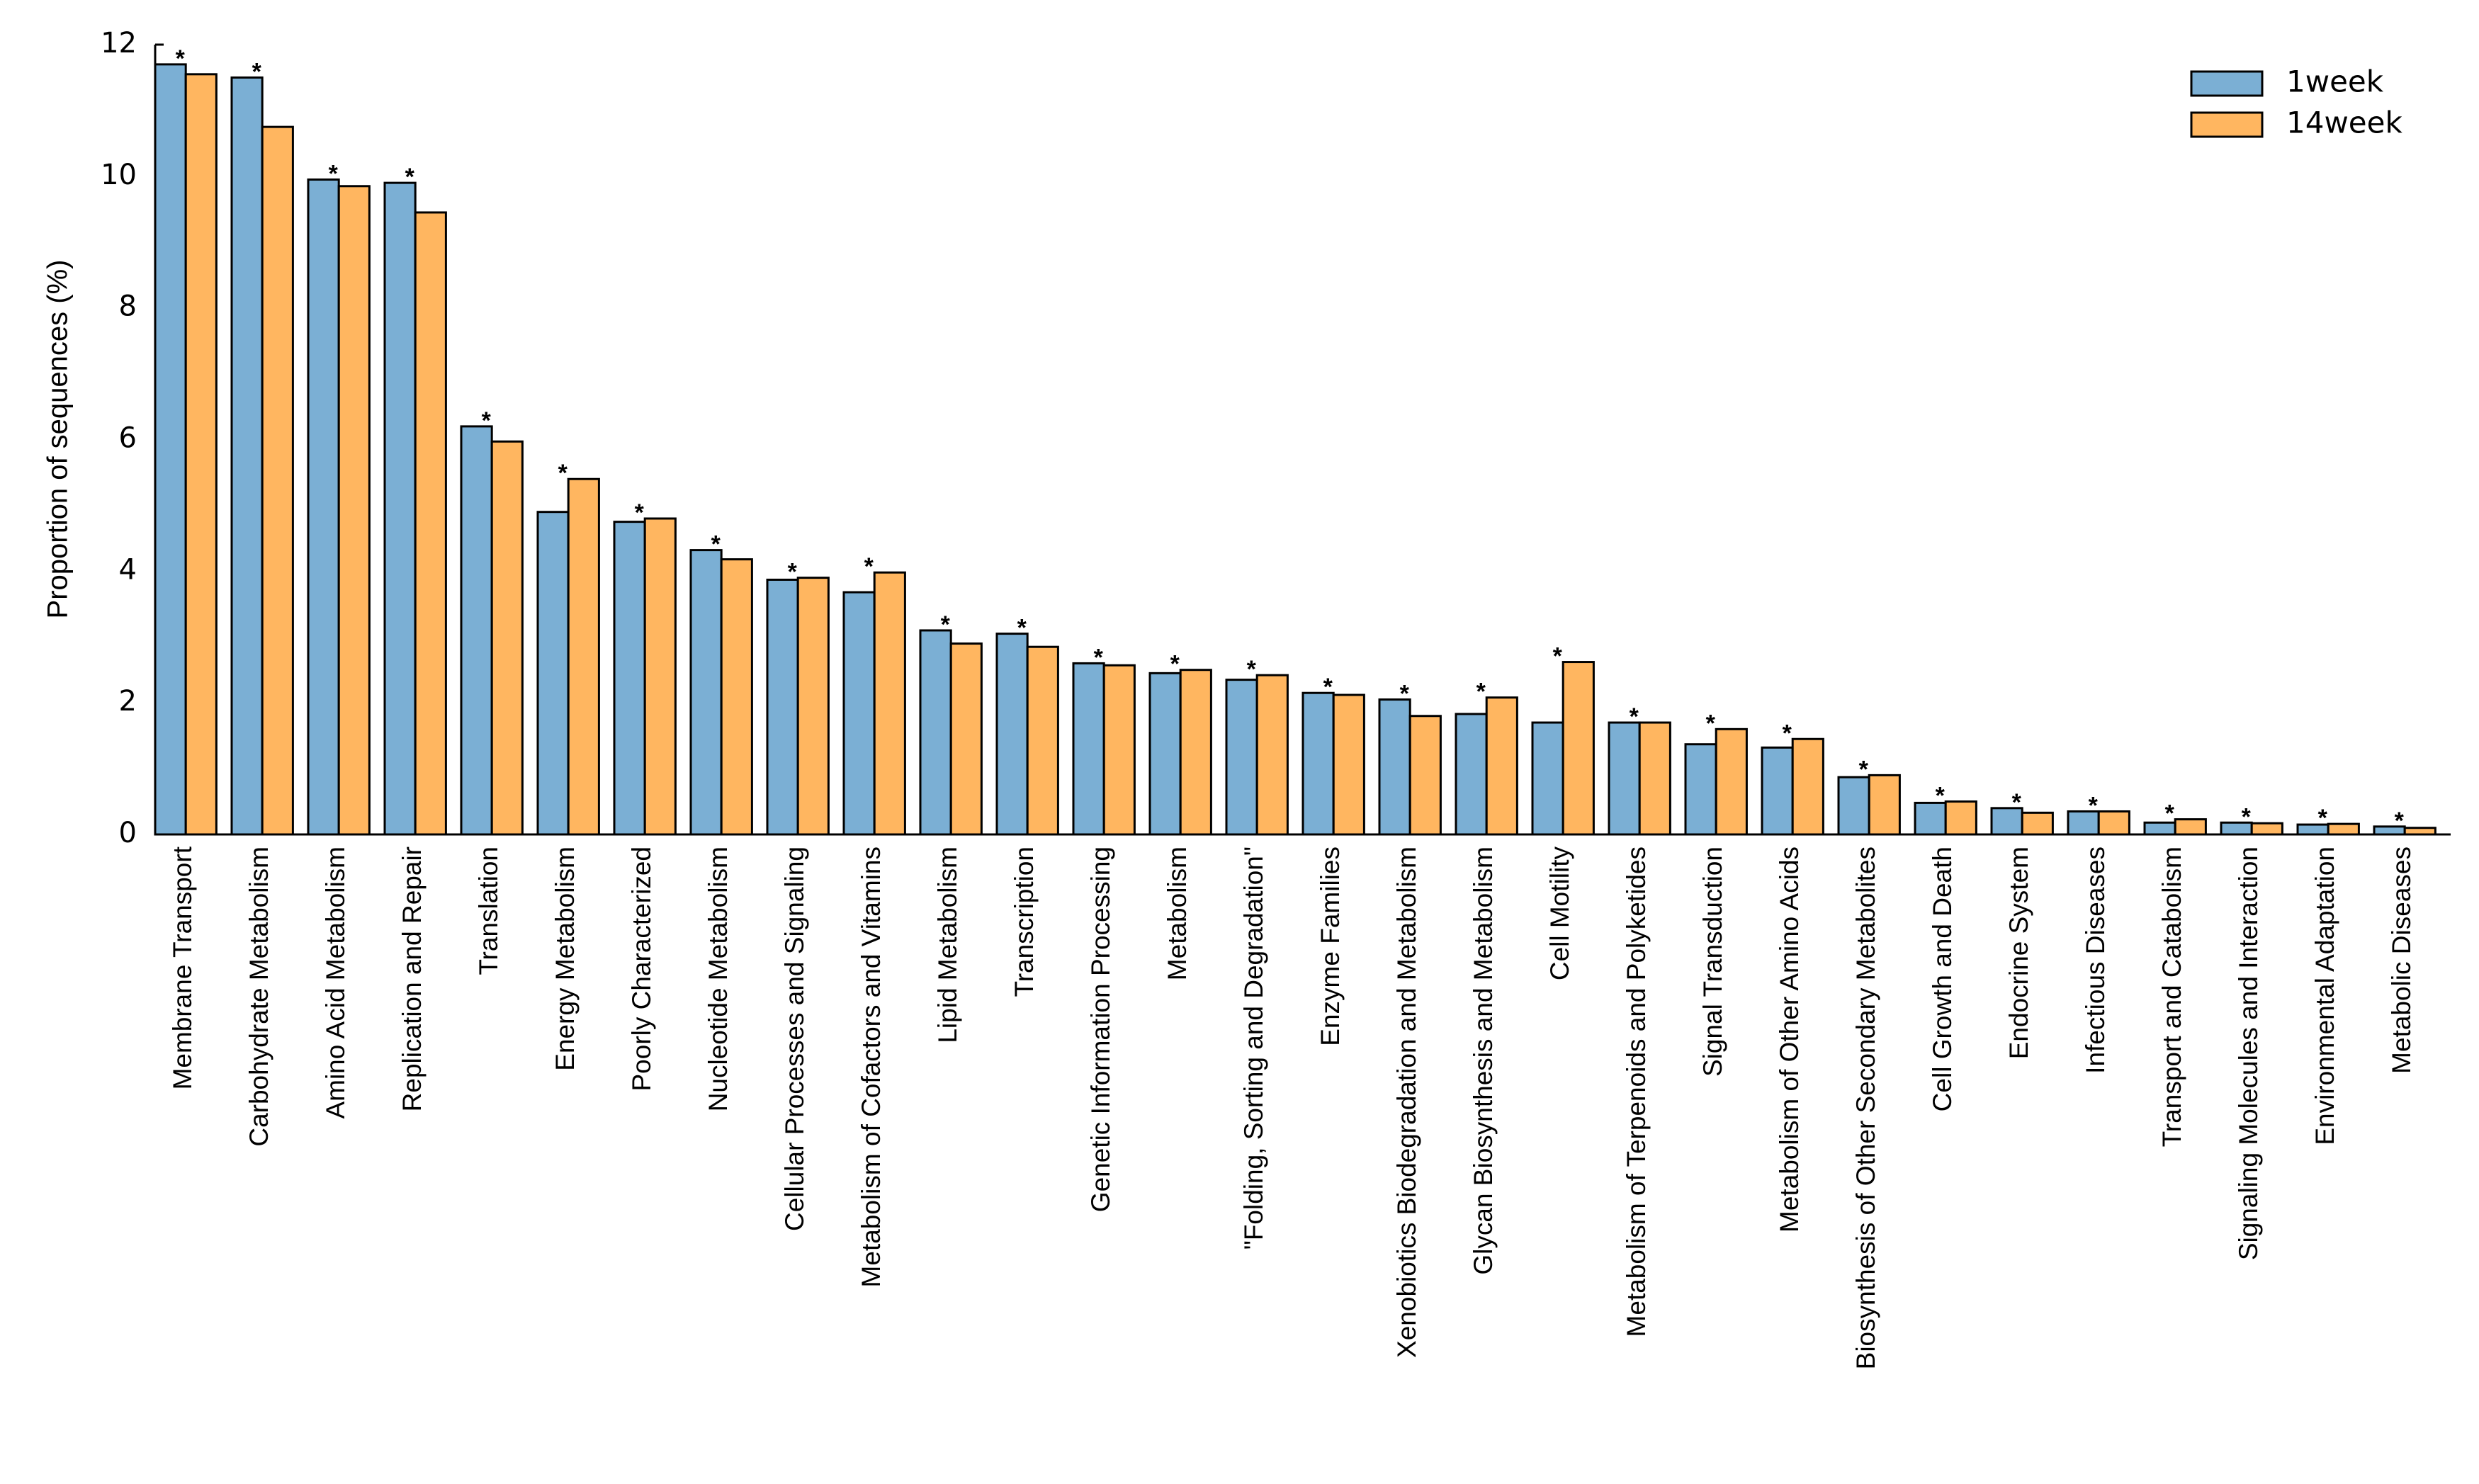  Describe the element at coordinates (128, 701) in the screenshot. I see `y-tick-label: 2` at that location.